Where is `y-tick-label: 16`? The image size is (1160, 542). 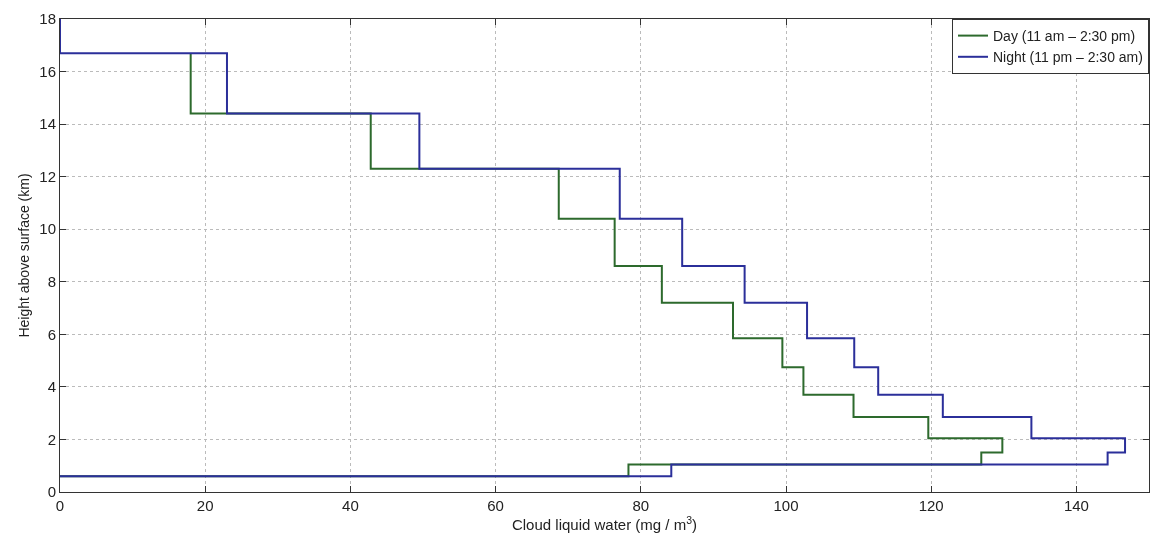
y-tick-label: 16 is located at coordinates (47, 71).